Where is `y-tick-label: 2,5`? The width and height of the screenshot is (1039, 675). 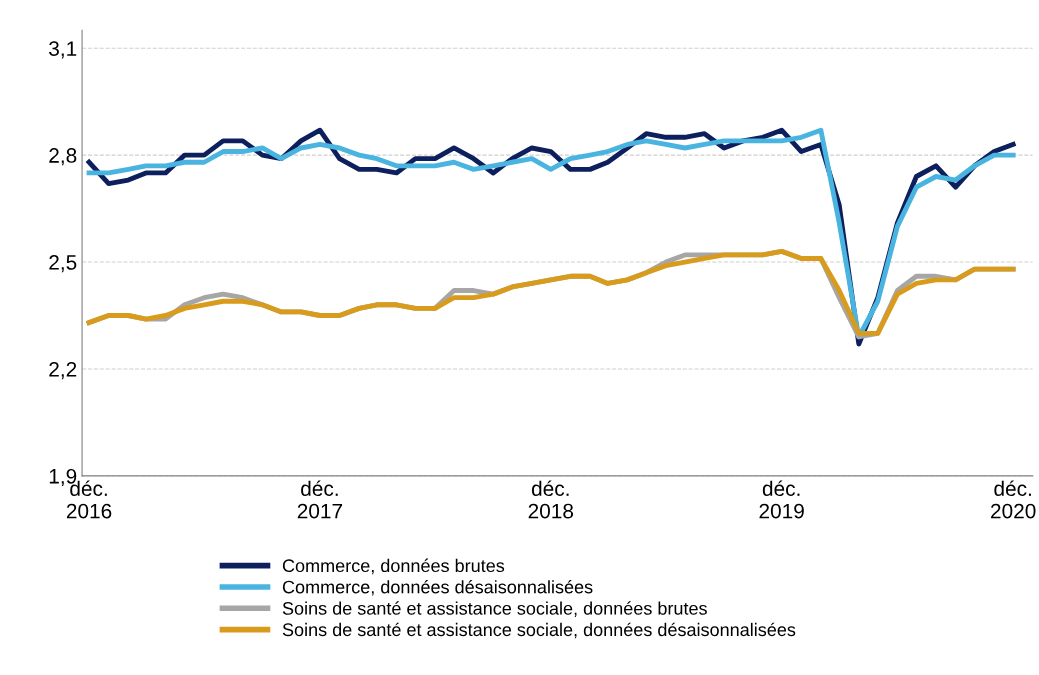
y-tick-label: 2,5 is located at coordinates (63, 264).